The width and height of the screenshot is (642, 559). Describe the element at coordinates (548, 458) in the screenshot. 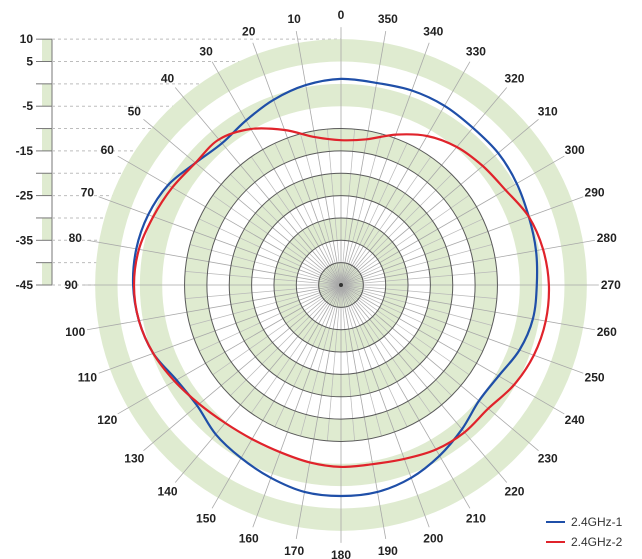

I see `angle-label: 230` at that location.